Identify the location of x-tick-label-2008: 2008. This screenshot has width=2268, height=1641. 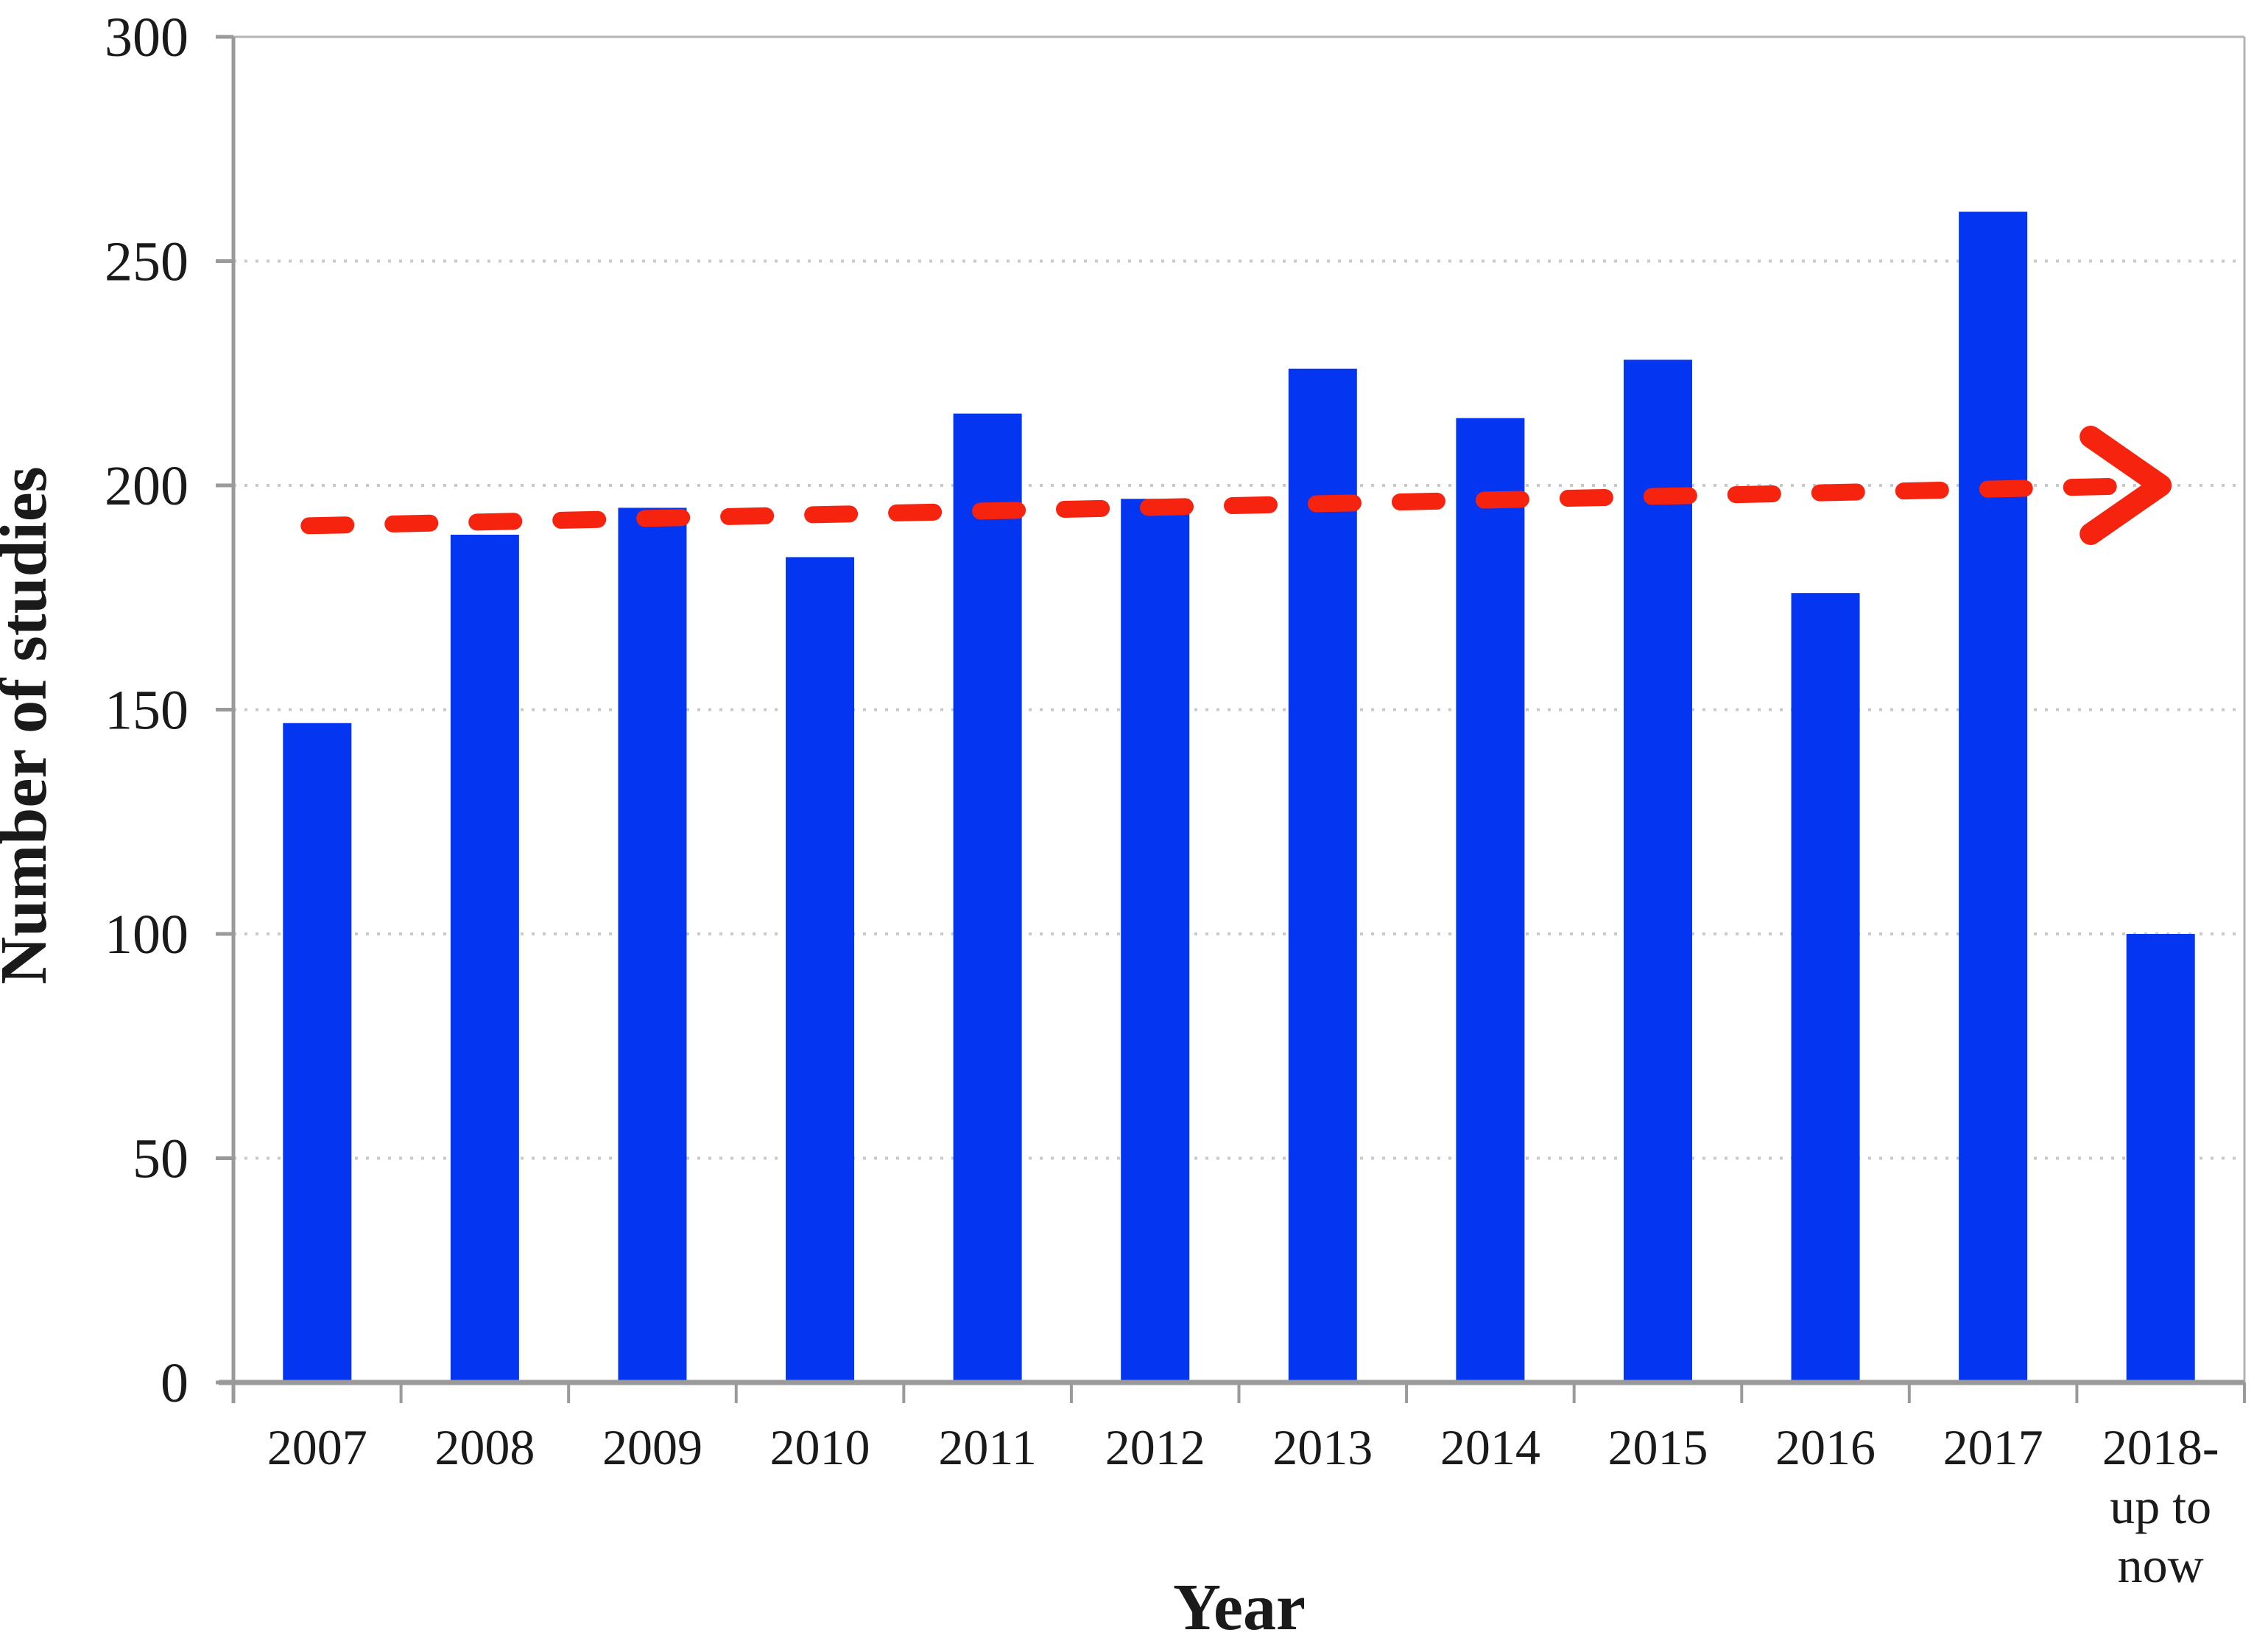
(484, 1447).